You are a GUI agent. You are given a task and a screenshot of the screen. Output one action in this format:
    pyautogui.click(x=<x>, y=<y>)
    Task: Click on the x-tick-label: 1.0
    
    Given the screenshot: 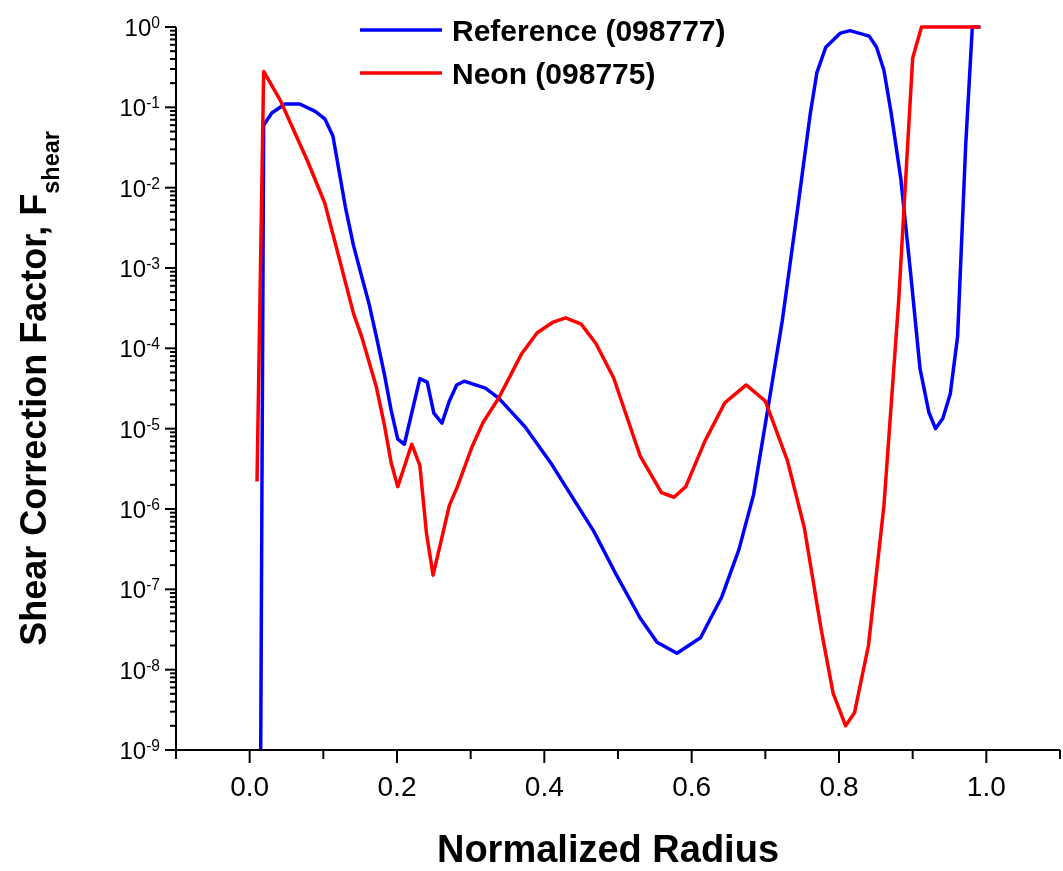 What is the action you would take?
    pyautogui.click(x=986, y=786)
    